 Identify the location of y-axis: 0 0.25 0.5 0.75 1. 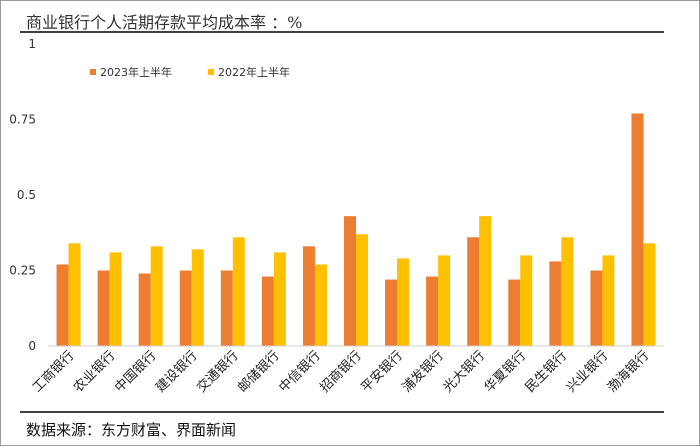
(22, 195).